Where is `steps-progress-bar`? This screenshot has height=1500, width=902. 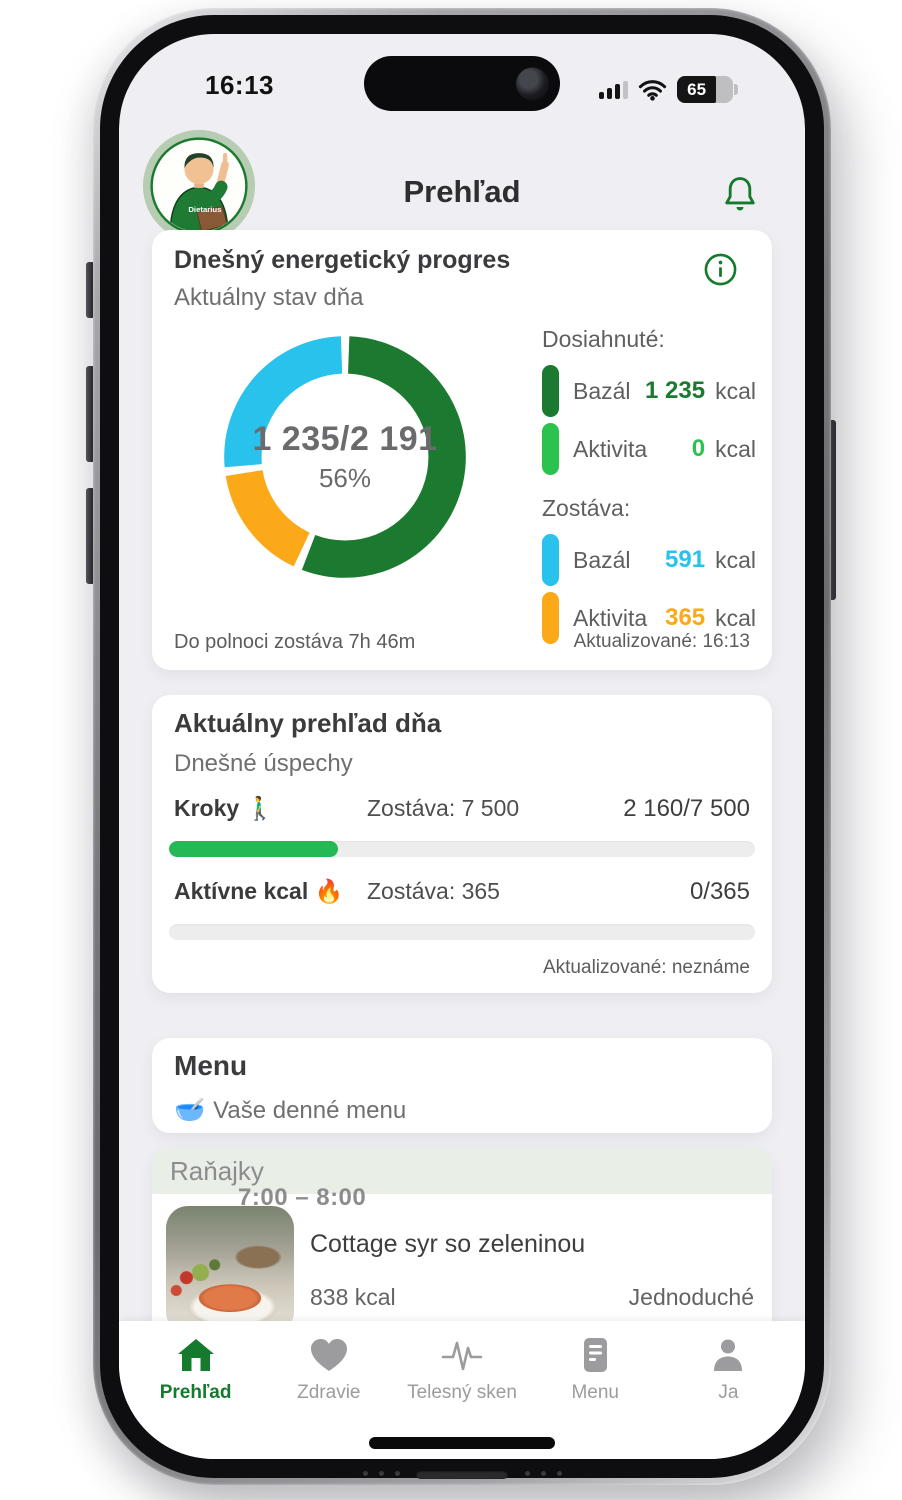 steps-progress-bar is located at coordinates (462, 849).